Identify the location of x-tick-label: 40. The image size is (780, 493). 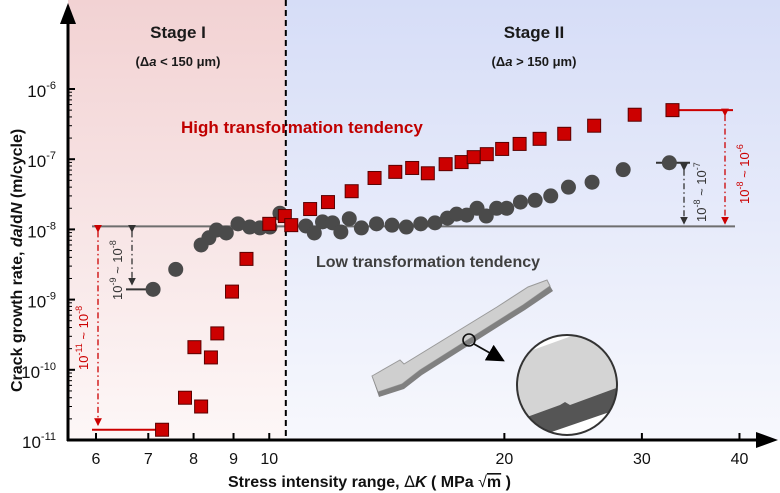
(740, 459).